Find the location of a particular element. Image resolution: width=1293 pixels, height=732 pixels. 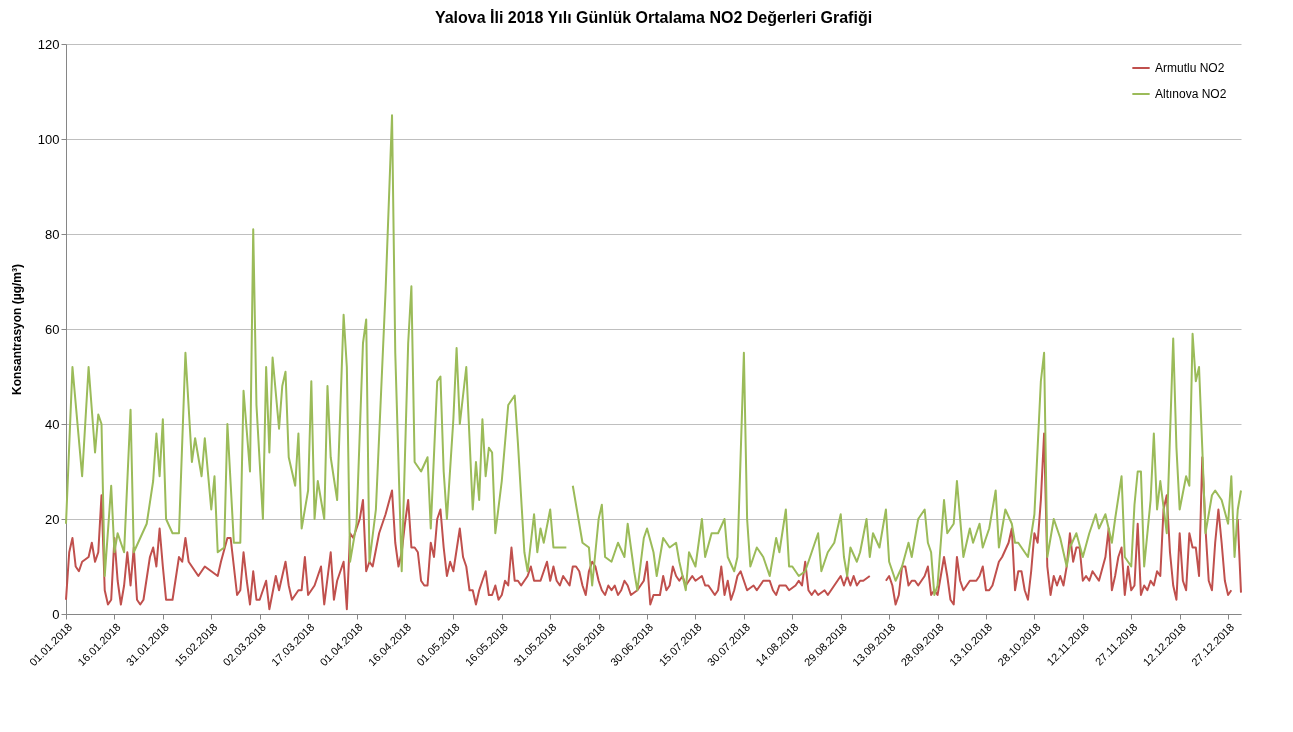

y-tick-label: 20 is located at coordinates (52, 519).